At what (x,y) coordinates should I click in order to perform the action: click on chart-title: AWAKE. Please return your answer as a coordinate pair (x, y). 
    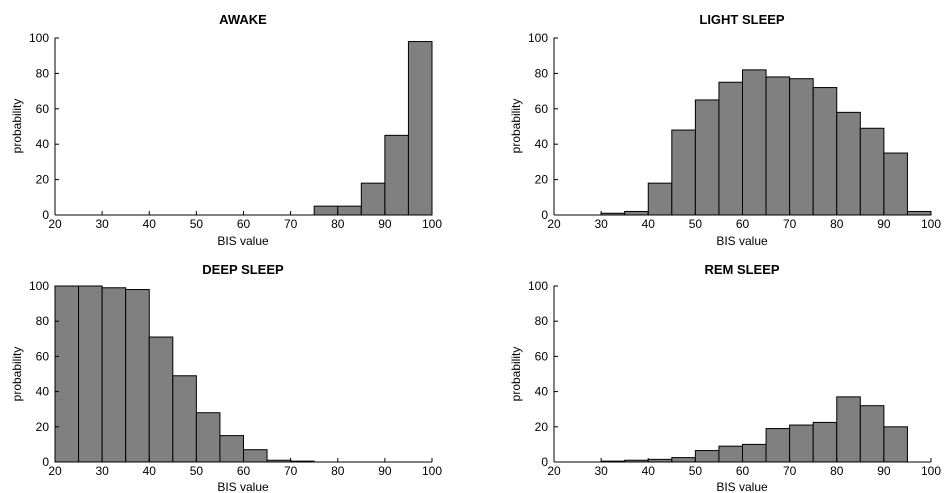
    Looking at the image, I should click on (243, 19).